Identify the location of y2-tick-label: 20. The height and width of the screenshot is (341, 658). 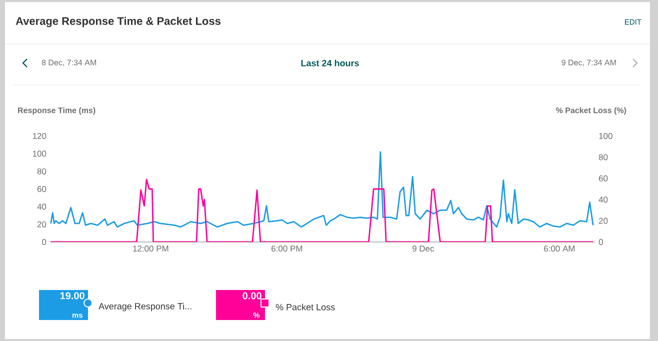
(603, 221).